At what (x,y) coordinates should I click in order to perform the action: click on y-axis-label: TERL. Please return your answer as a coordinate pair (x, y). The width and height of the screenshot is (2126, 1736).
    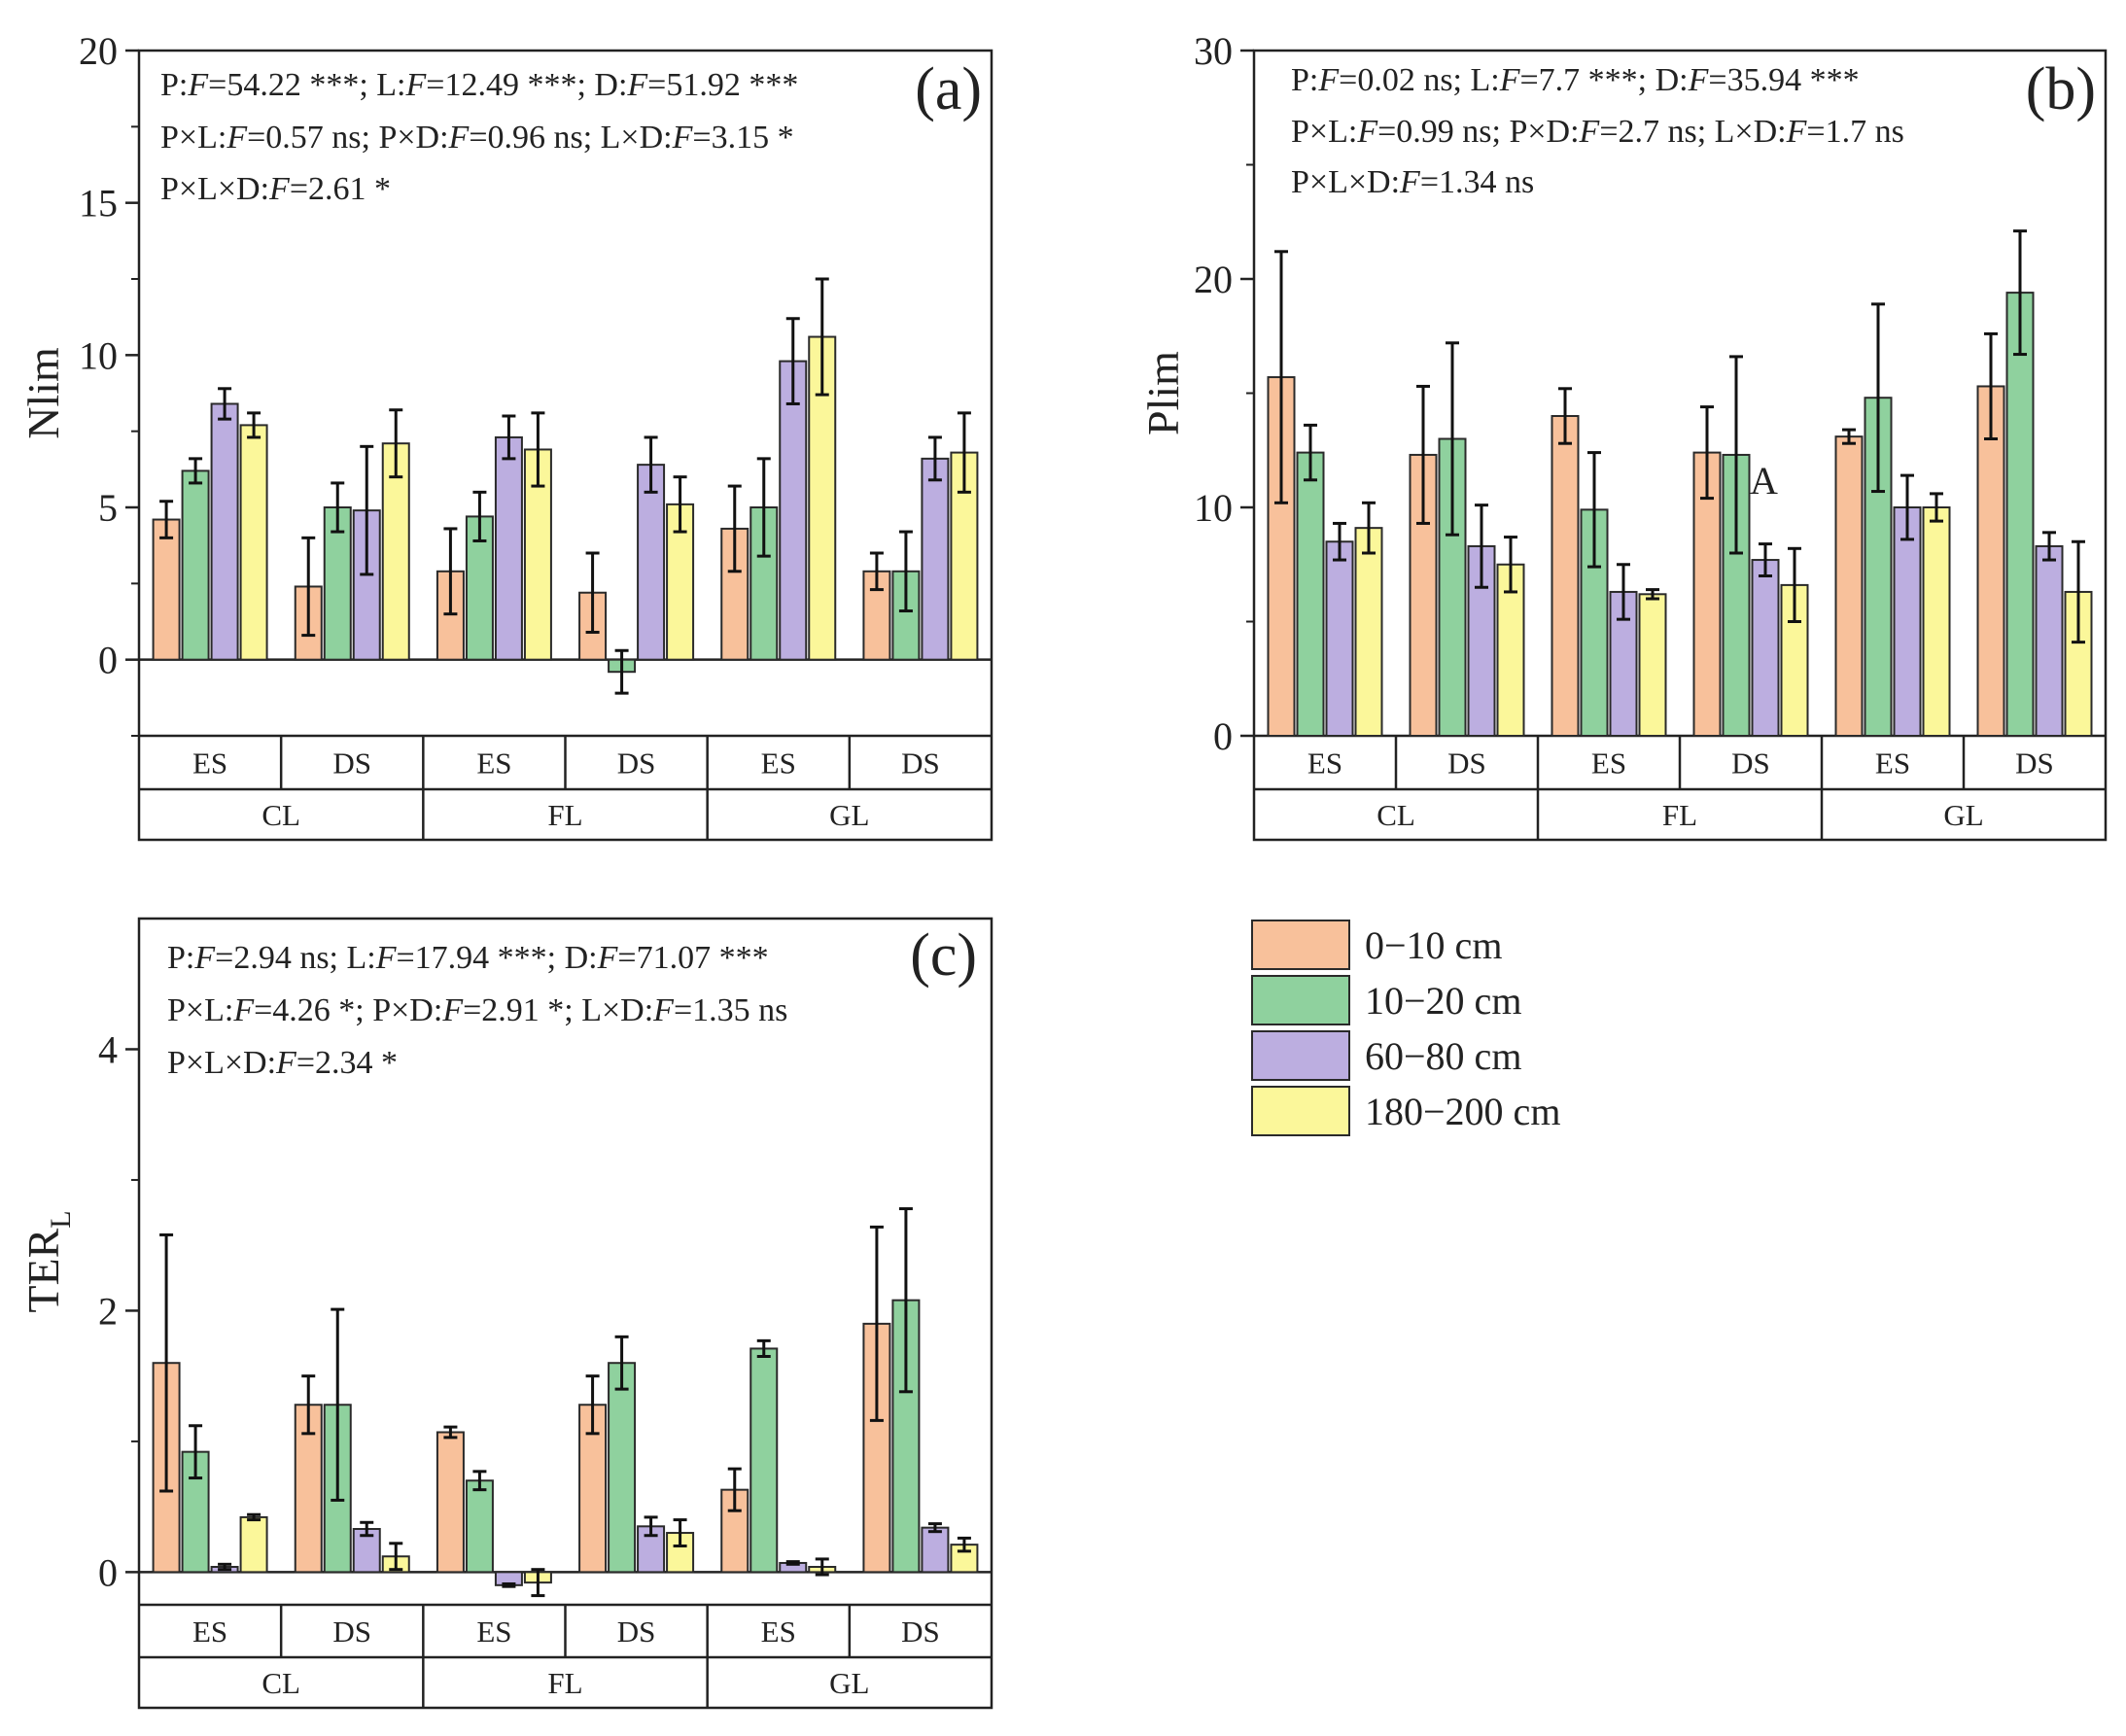
    Looking at the image, I should click on (47, 1261).